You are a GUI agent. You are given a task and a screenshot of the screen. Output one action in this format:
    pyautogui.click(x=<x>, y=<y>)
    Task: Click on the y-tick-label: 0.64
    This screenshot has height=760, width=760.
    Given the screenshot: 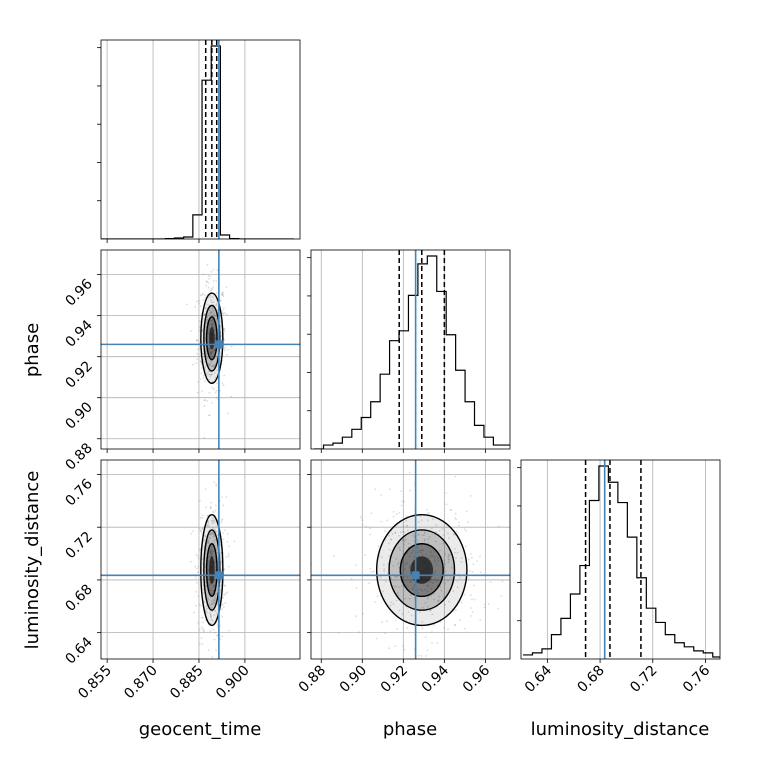 What is the action you would take?
    pyautogui.click(x=78, y=650)
    